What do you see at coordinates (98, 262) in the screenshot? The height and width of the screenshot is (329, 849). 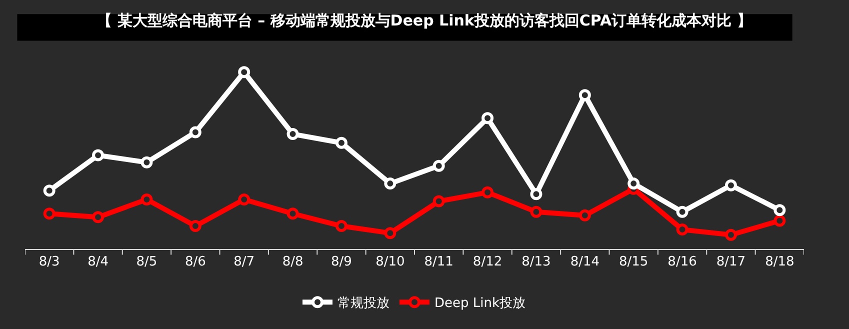 I see `x-tick-label: 8/4` at bounding box center [98, 262].